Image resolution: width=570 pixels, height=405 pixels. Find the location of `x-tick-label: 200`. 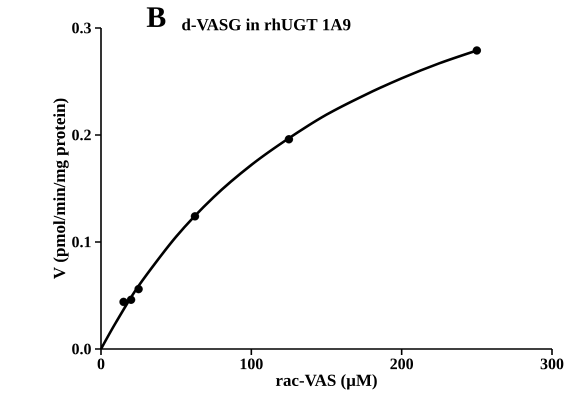

x-tick-label: 200 is located at coordinates (402, 364).